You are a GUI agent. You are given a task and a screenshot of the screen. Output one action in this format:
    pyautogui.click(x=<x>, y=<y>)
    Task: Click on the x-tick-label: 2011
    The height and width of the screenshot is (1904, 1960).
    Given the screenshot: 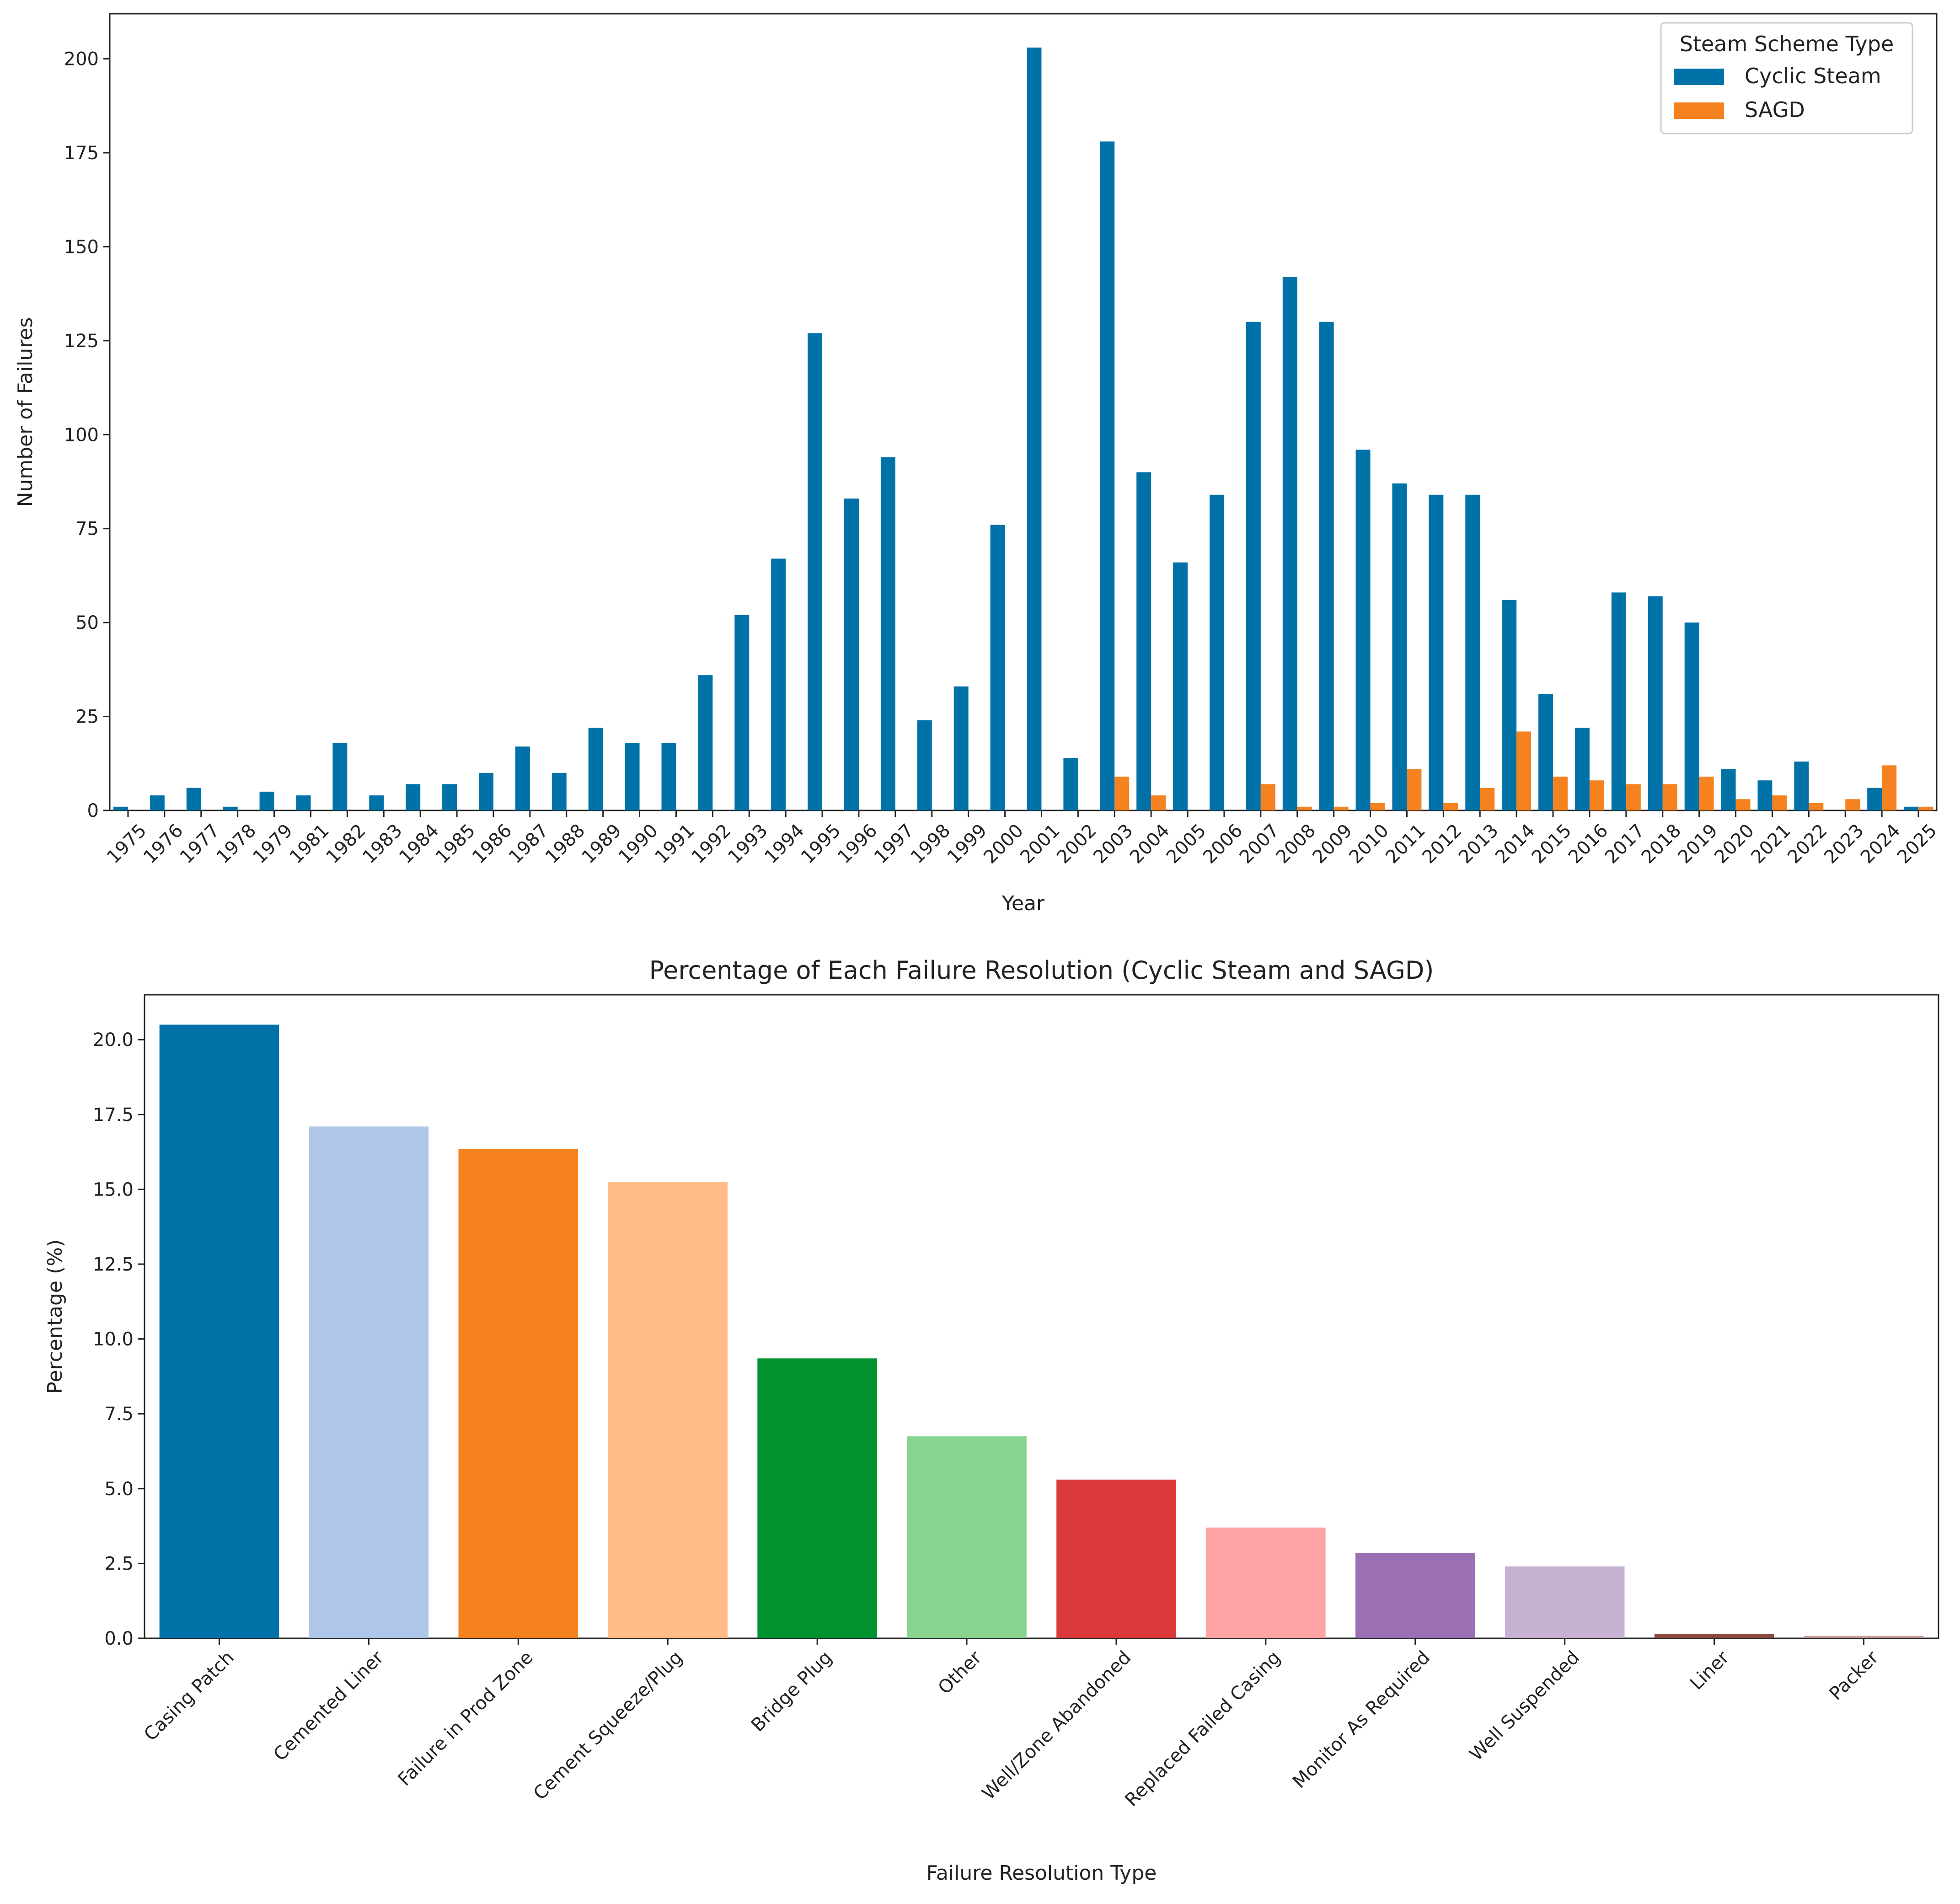 What is the action you would take?
    pyautogui.click(x=1406, y=844)
    